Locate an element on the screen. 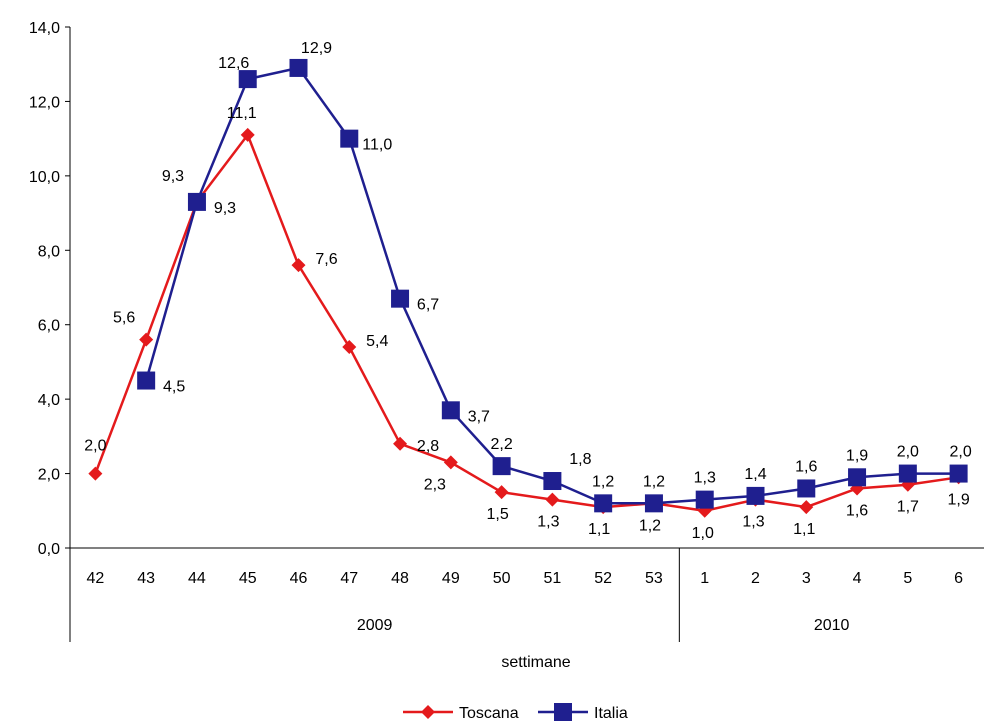 This screenshot has height=722, width=994. data-label: 1,5 is located at coordinates (497, 514).